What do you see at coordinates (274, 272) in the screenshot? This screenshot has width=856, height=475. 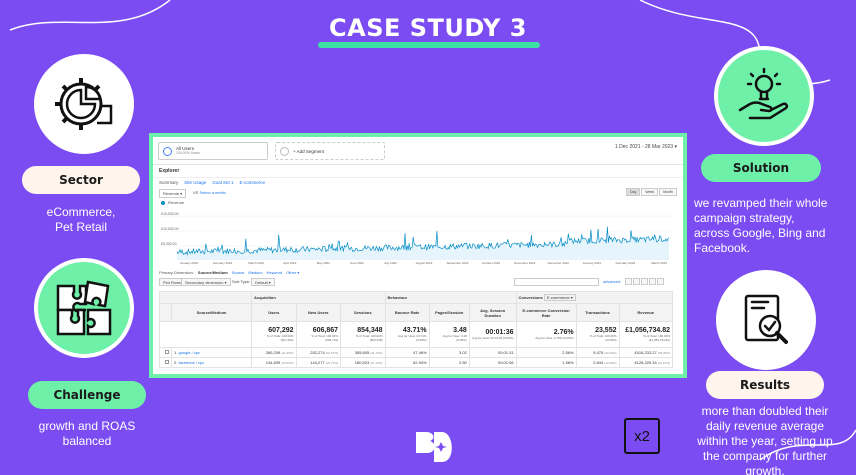 I see `dimension-keyword: Keyword` at bounding box center [274, 272].